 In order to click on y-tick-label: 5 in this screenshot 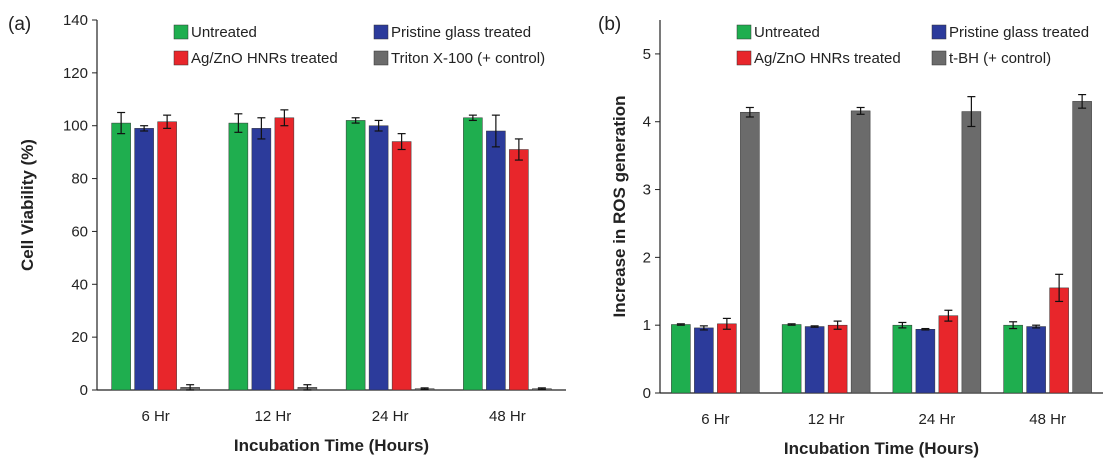, I will do `click(647, 54)`.